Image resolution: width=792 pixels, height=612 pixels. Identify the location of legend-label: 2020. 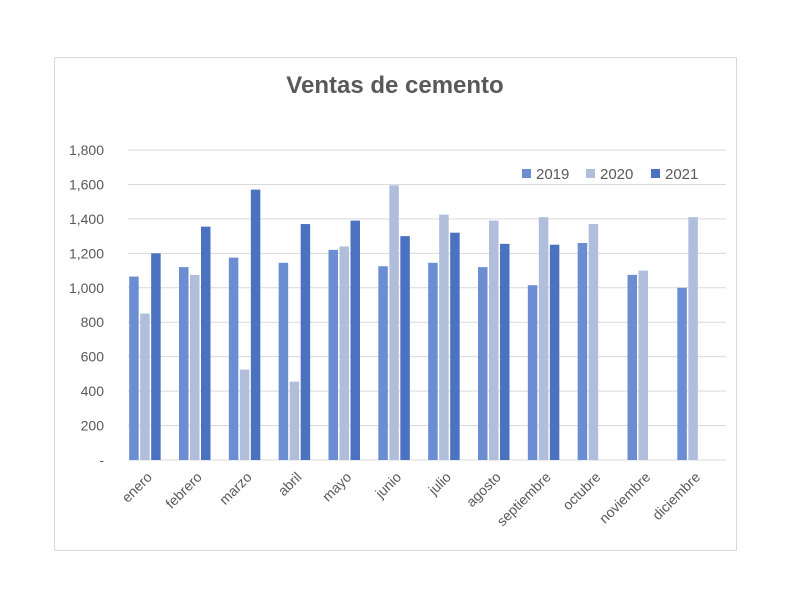
(616, 174).